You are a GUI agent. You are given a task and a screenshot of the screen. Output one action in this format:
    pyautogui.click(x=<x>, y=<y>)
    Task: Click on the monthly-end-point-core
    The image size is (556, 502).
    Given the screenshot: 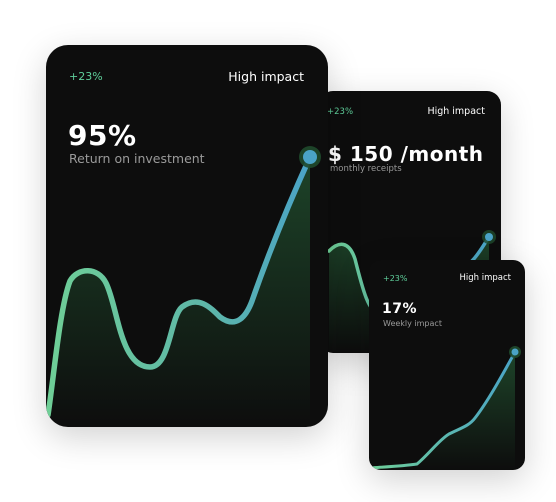 What is the action you would take?
    pyautogui.click(x=489, y=237)
    